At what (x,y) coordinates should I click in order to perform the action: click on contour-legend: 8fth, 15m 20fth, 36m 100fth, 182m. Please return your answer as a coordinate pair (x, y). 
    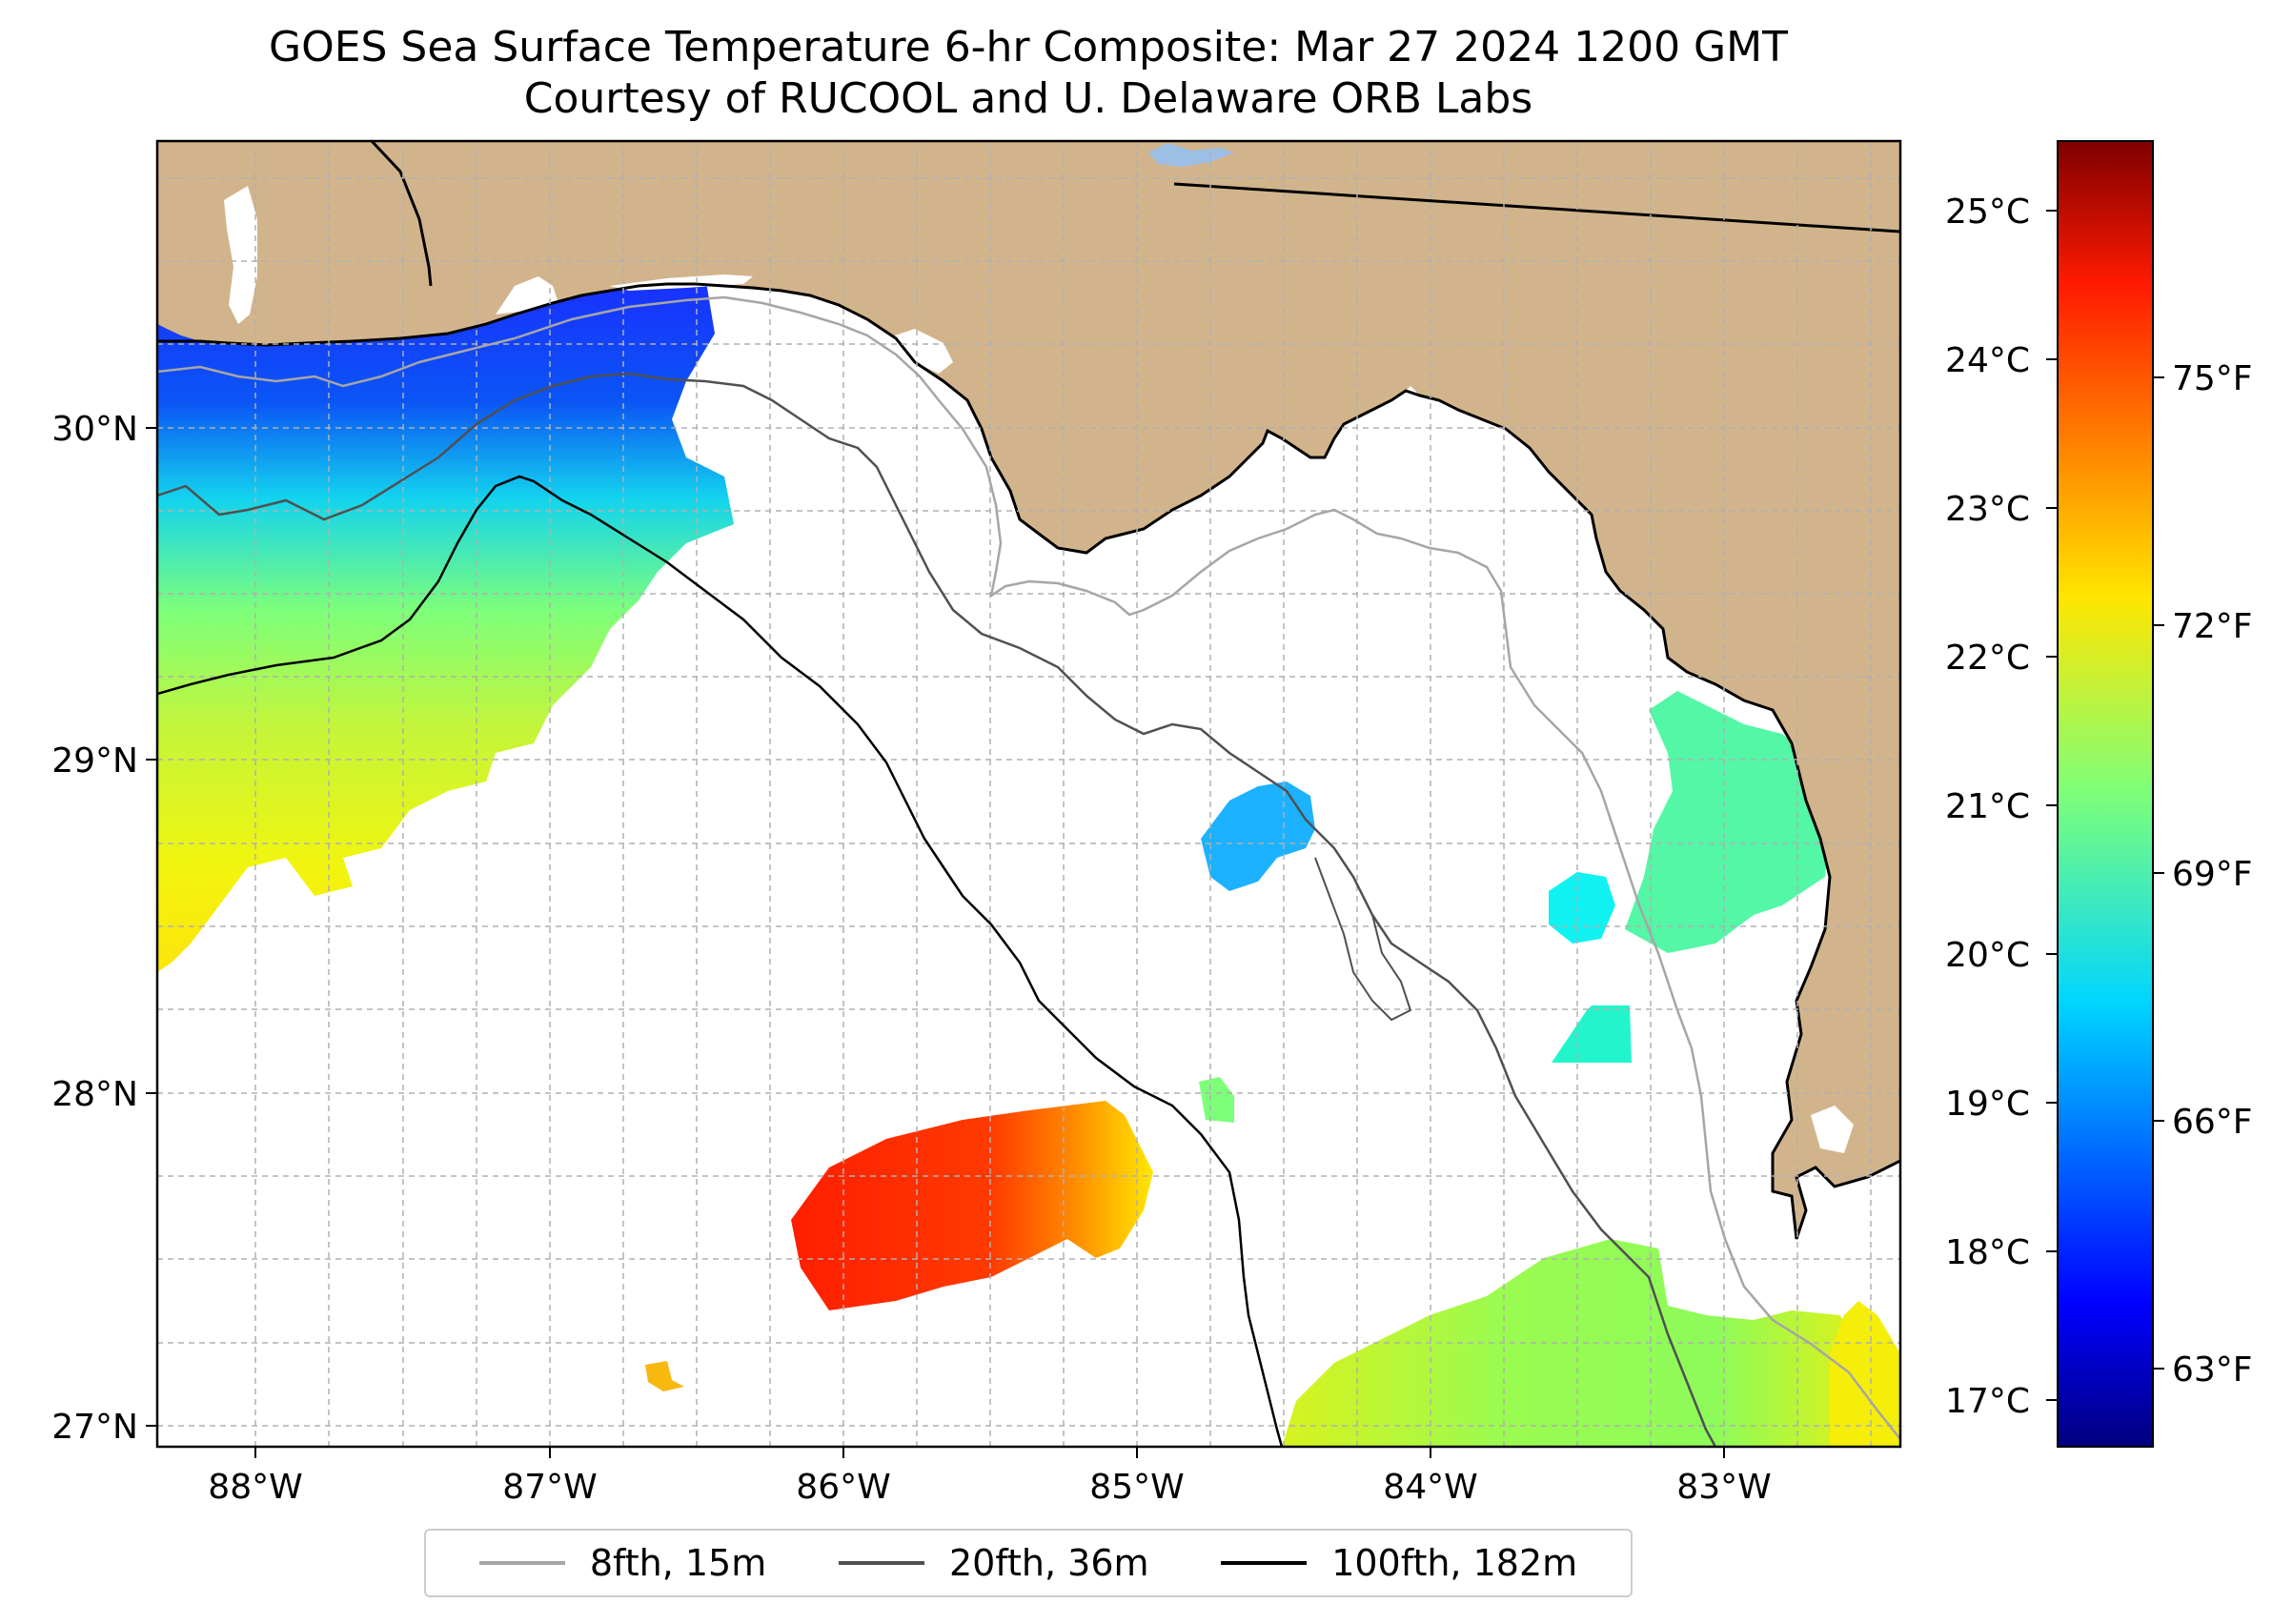
    Looking at the image, I should click on (1029, 1563).